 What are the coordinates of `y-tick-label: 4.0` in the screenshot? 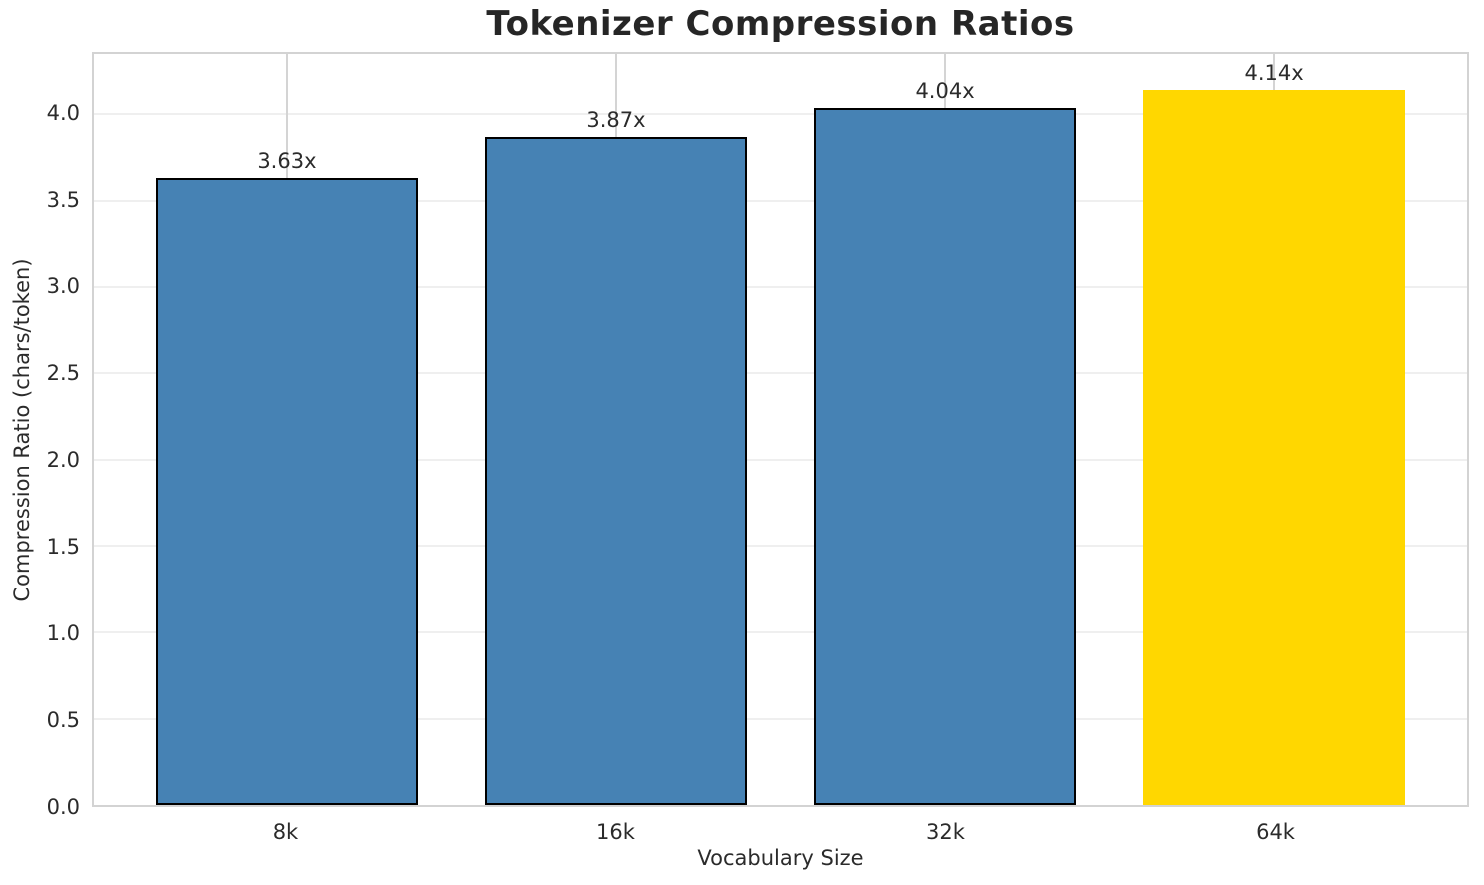 It's located at (63, 112).